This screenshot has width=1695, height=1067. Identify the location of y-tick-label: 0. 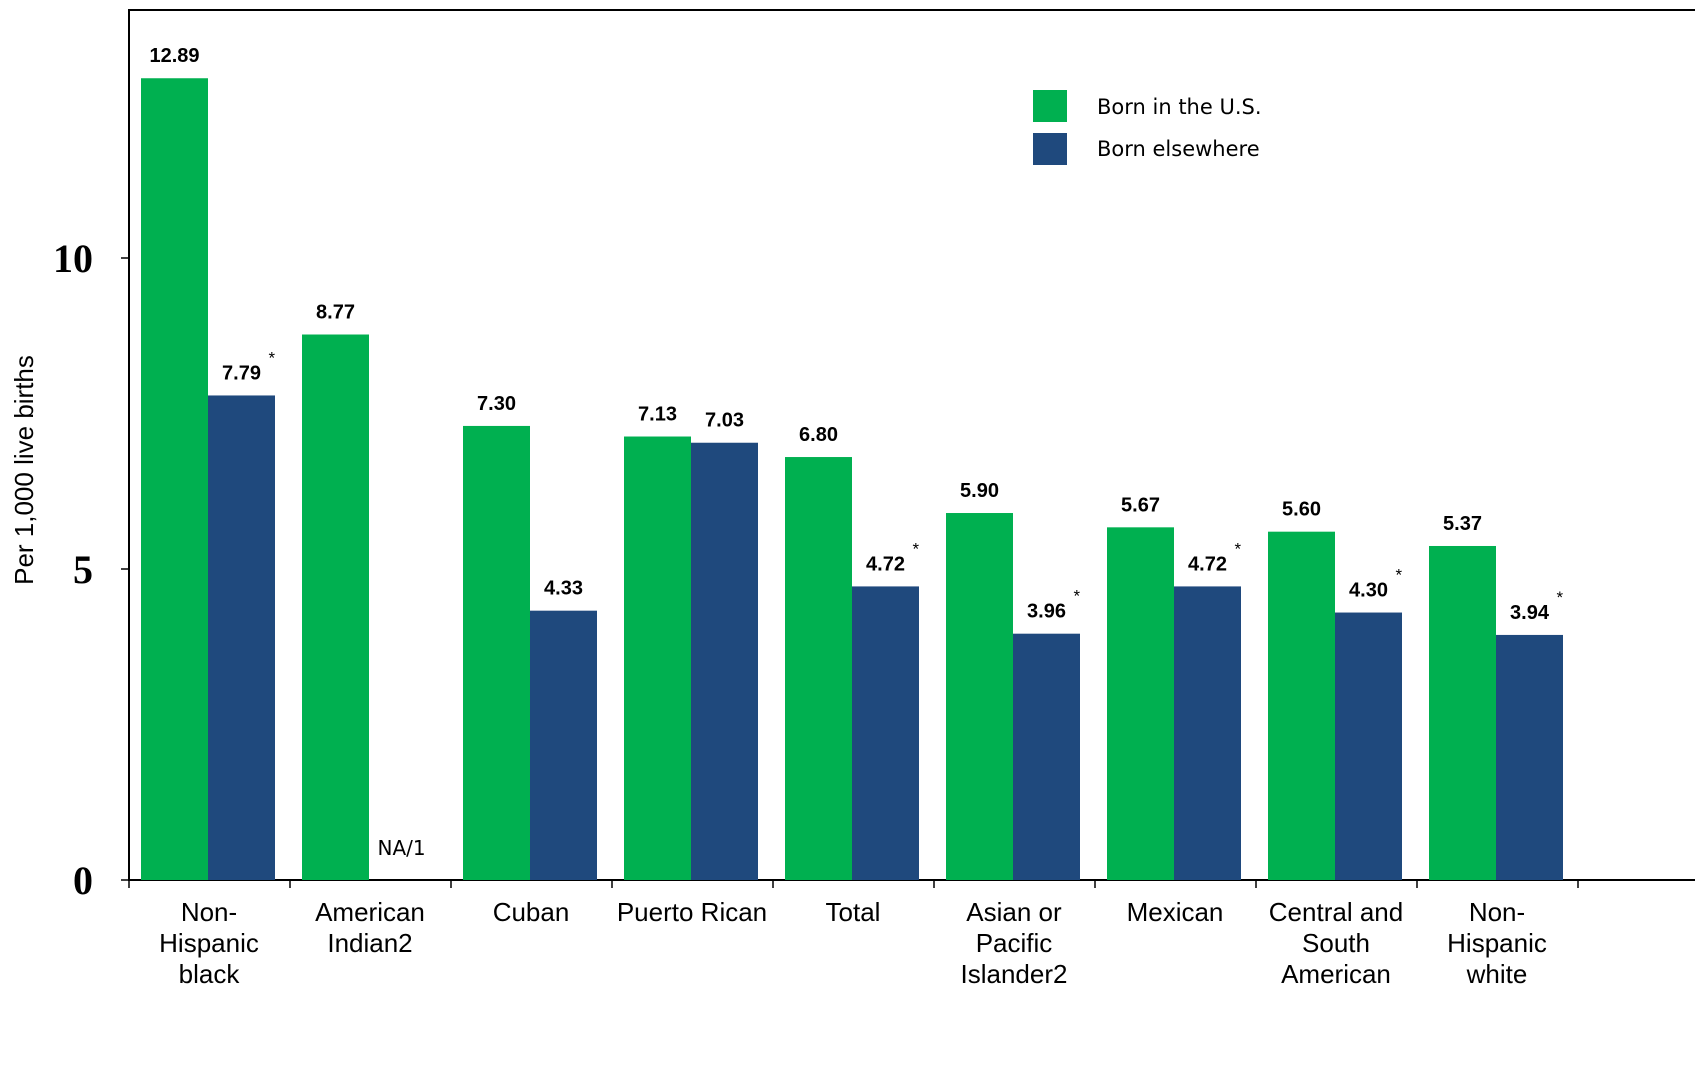
(83, 880).